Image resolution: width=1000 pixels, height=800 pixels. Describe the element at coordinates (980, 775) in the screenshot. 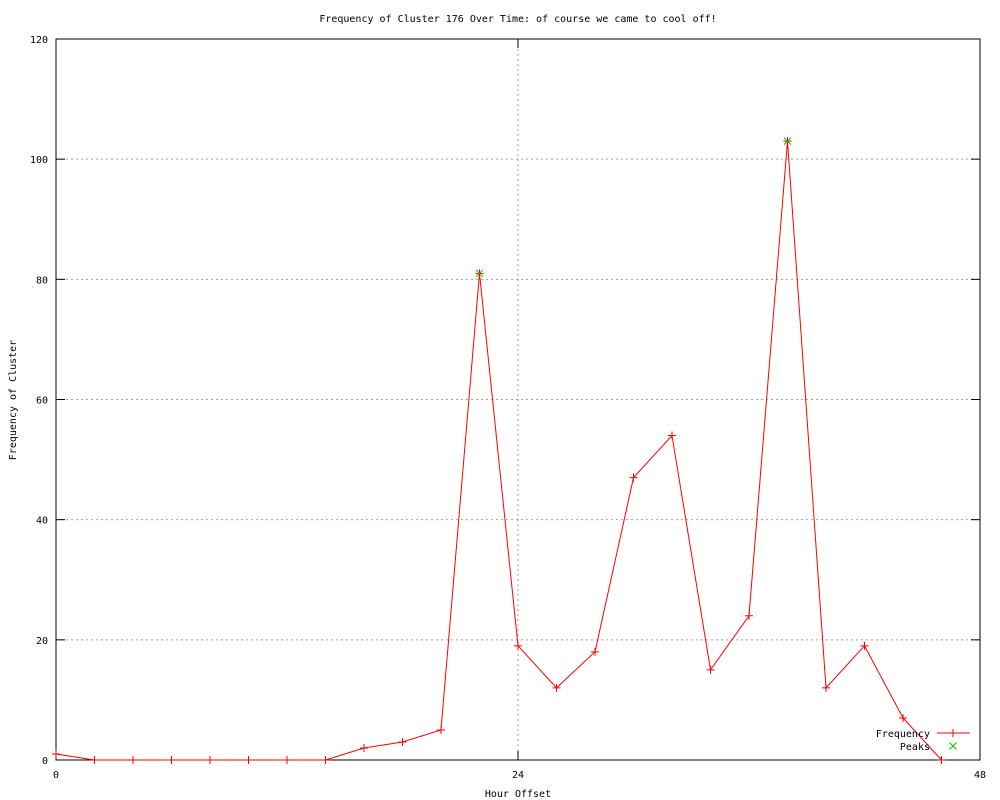

I see `x-tick-label: 48` at that location.